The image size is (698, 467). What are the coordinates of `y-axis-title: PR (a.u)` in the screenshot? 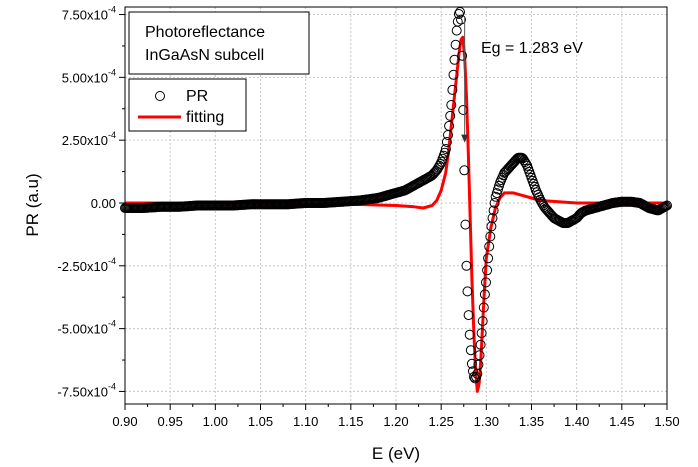 It's located at (32, 204).